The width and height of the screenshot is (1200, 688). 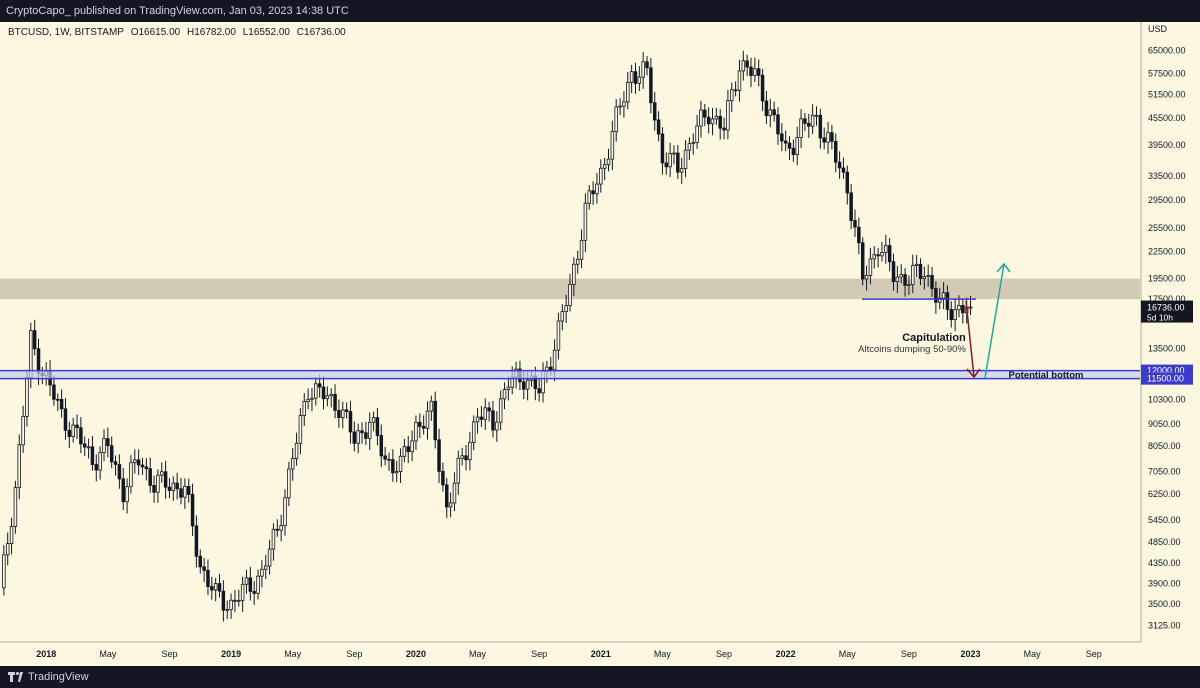 I want to click on tradingview-logo-icon, so click(x=16, y=677).